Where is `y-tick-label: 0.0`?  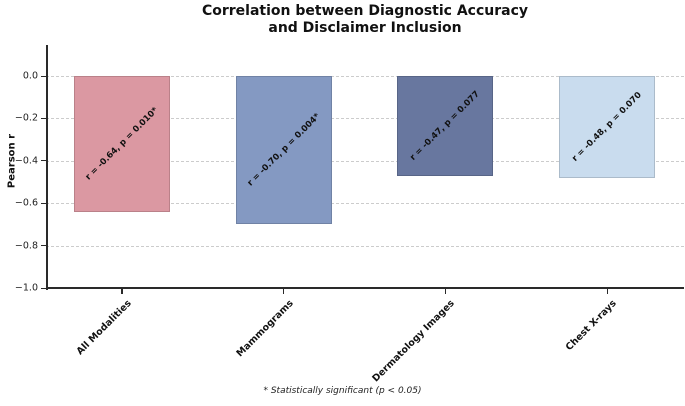 y-tick-label: 0.0 is located at coordinates (30, 76).